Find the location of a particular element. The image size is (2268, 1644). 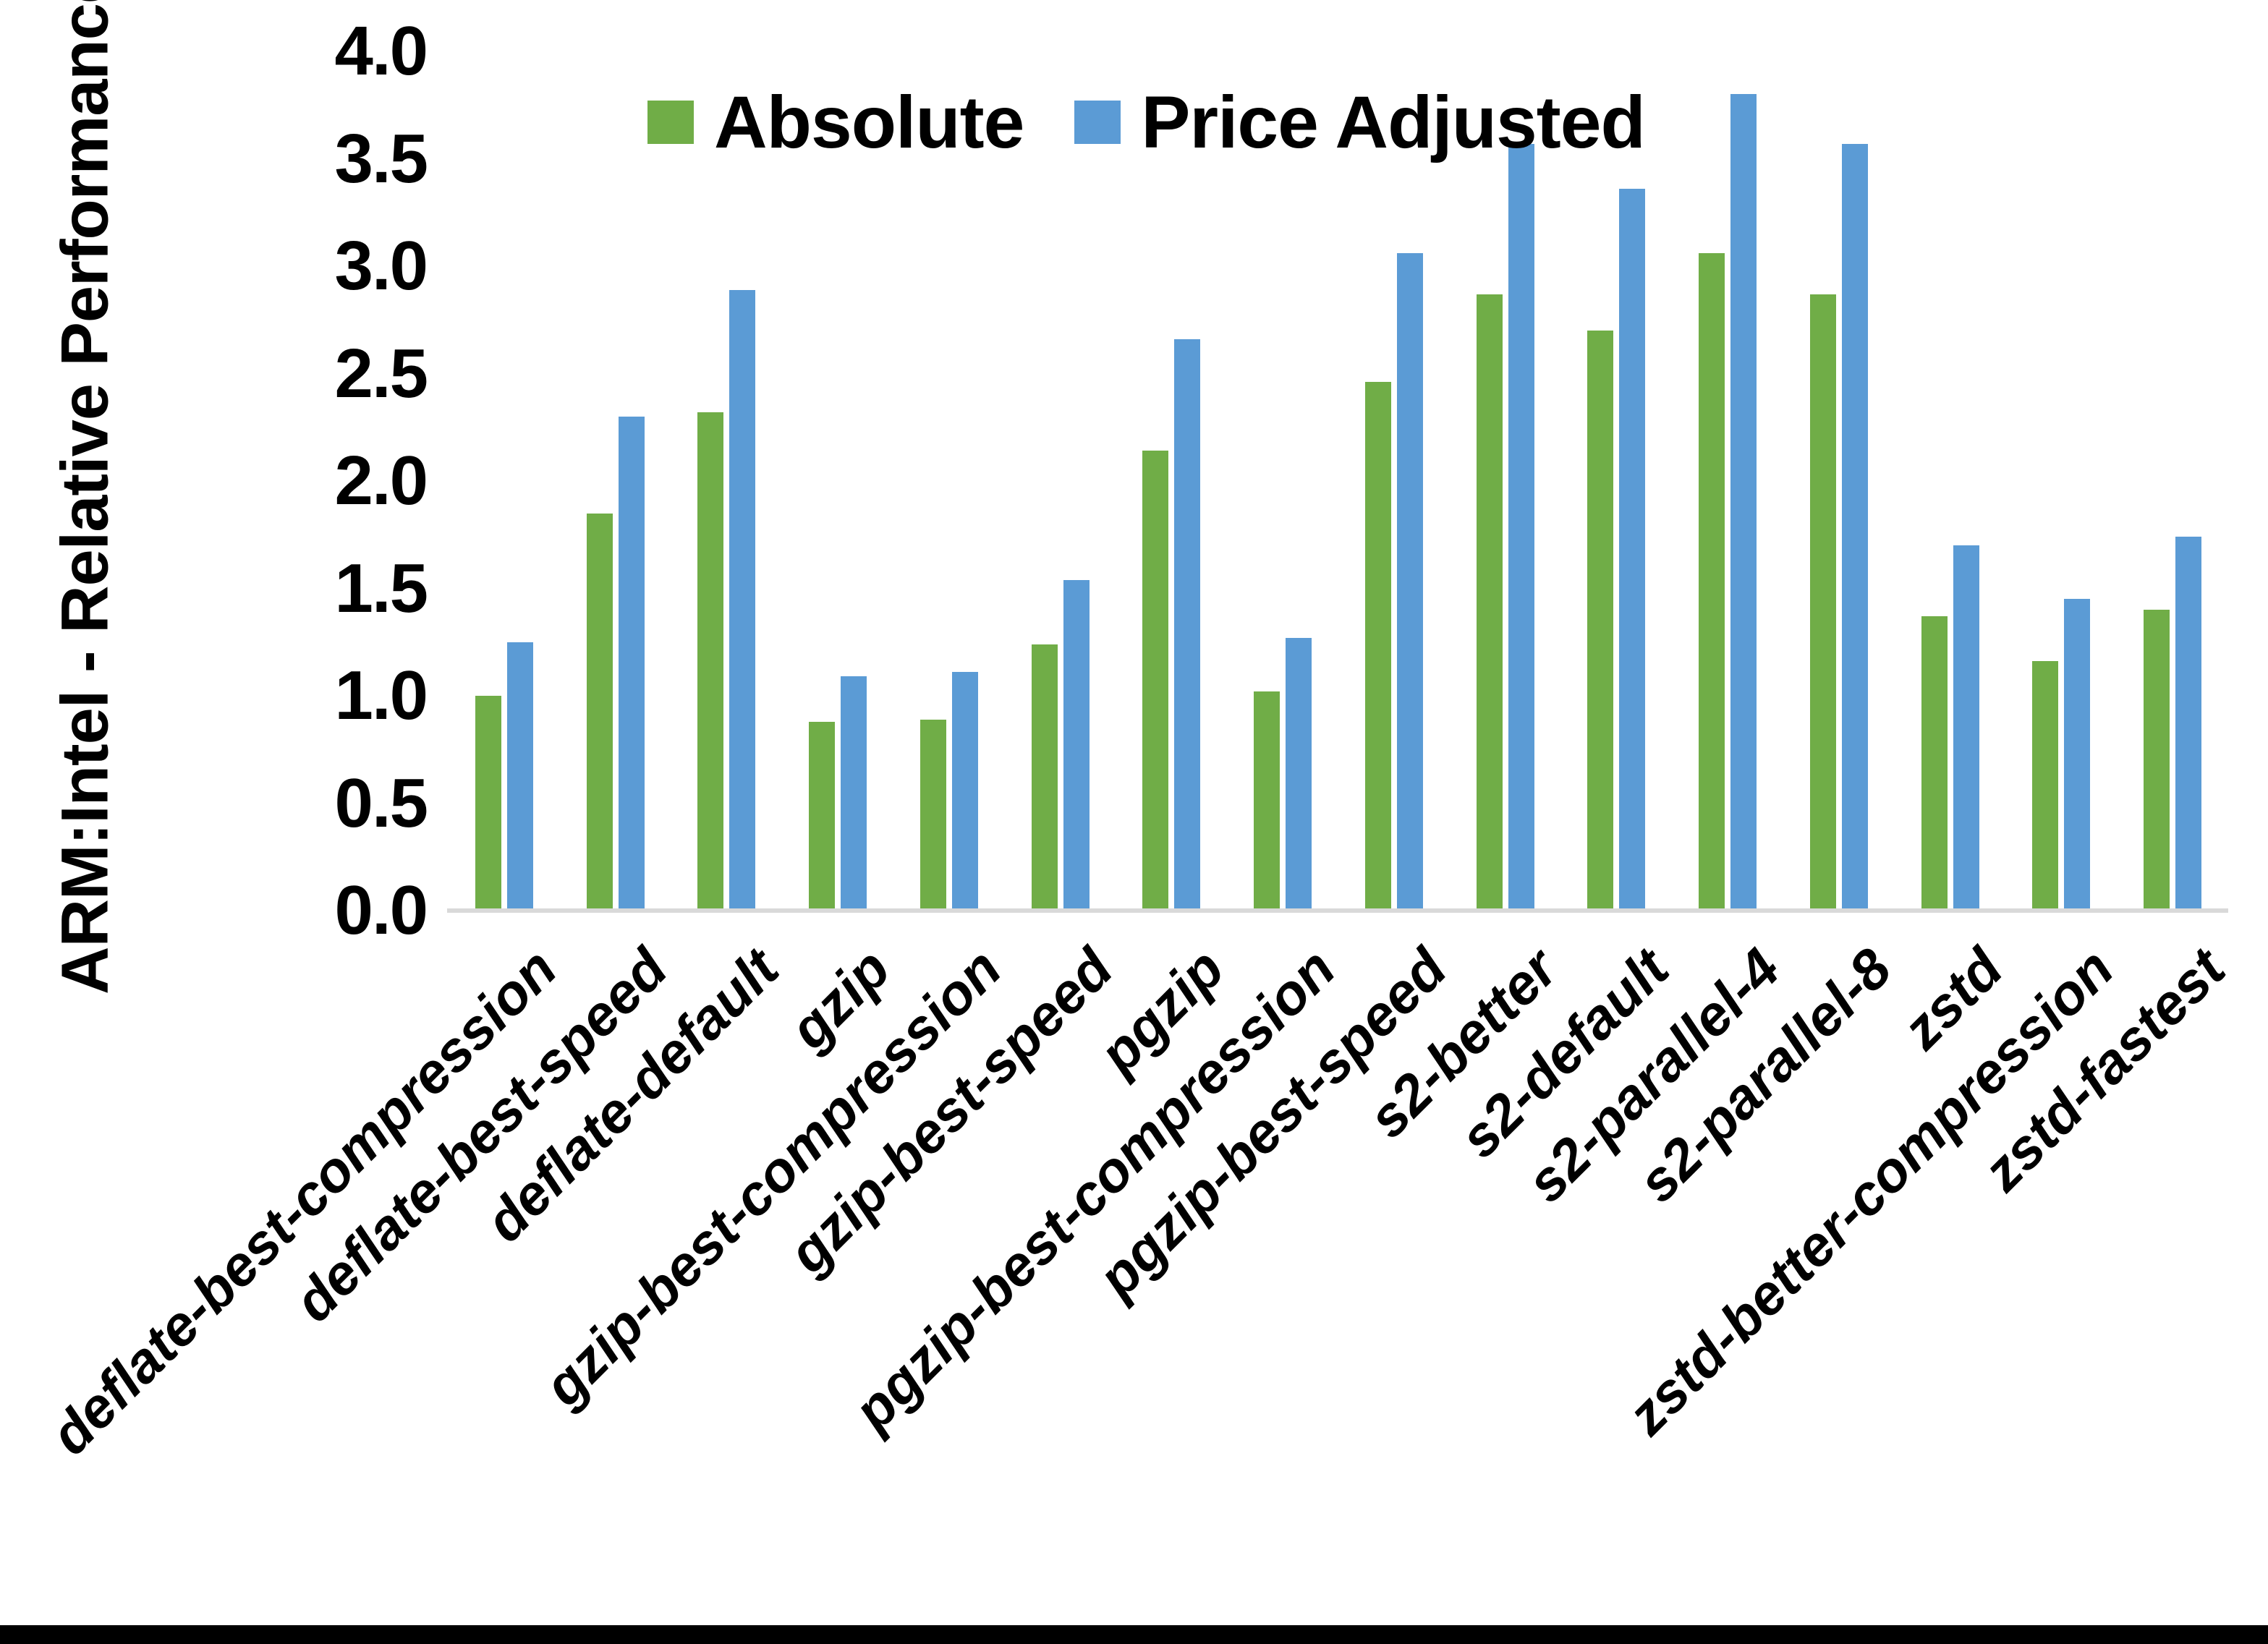

bar-deflate-best-compression-absolute is located at coordinates (488, 803).